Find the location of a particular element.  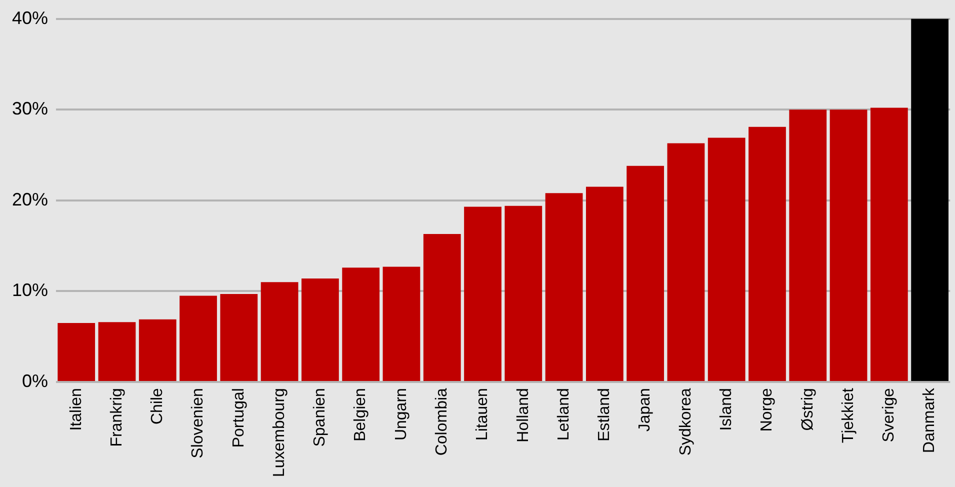

x-tick-label: Litauen is located at coordinates (483, 414).